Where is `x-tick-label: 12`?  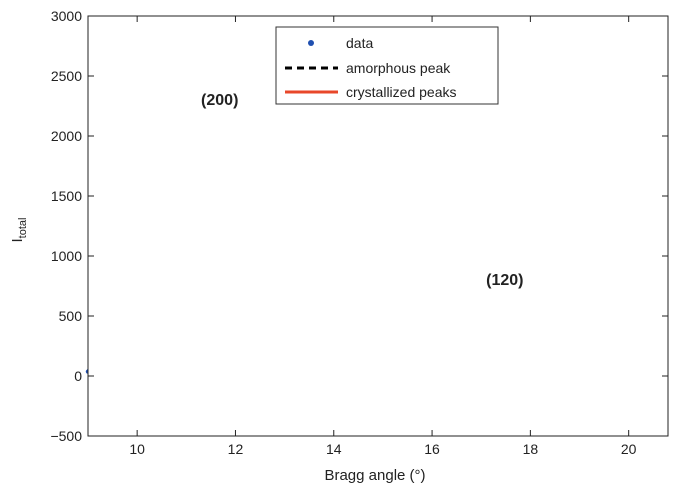 x-tick-label: 12 is located at coordinates (236, 449).